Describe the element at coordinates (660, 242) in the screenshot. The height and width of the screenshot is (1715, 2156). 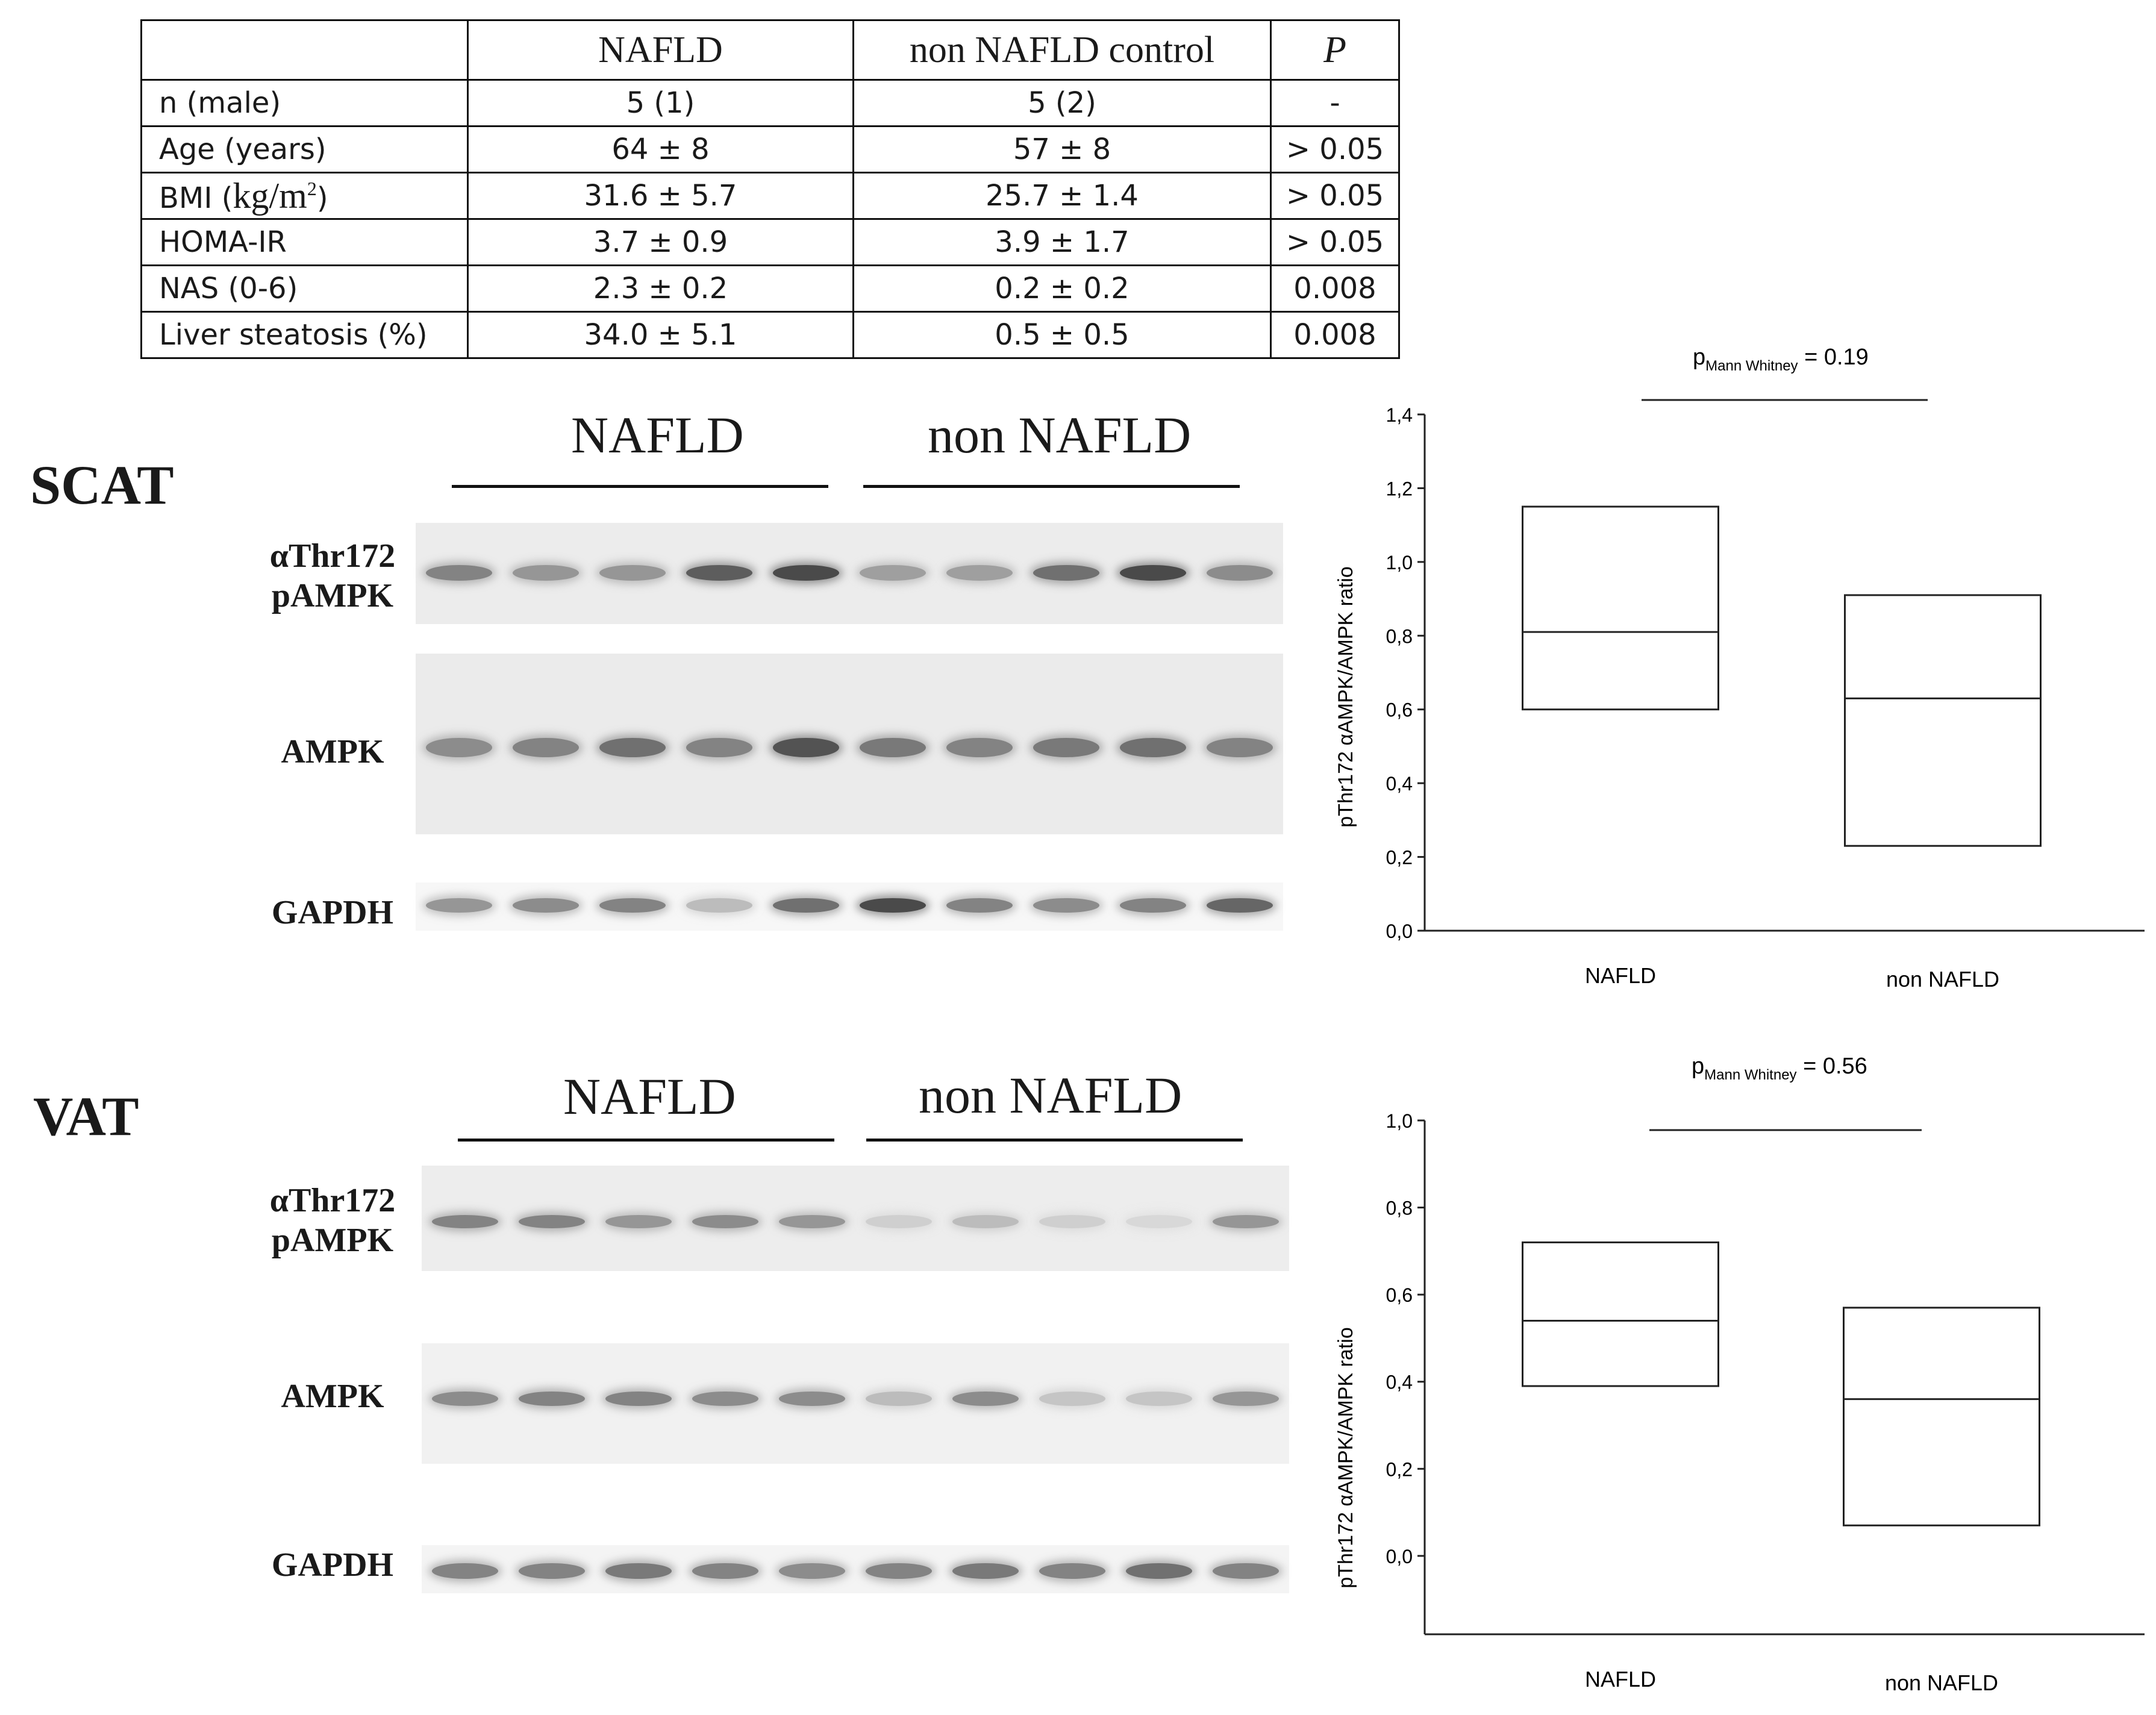
I see `nafld-value: 3.7 ± 0.9` at that location.